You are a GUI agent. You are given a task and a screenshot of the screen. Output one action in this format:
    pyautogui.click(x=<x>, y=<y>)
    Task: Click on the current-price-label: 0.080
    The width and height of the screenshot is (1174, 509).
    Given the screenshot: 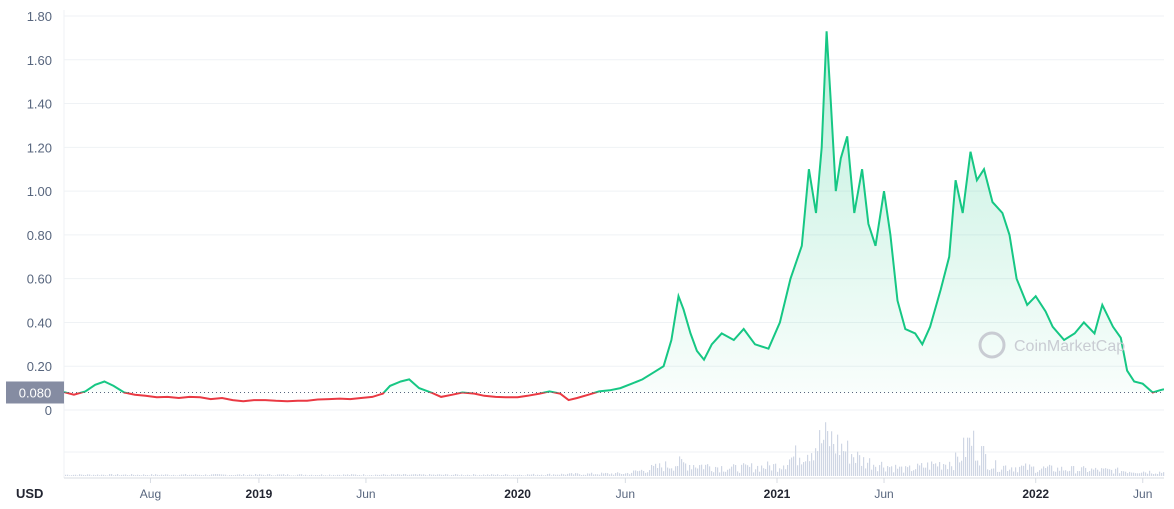 What is the action you would take?
    pyautogui.click(x=35, y=392)
    